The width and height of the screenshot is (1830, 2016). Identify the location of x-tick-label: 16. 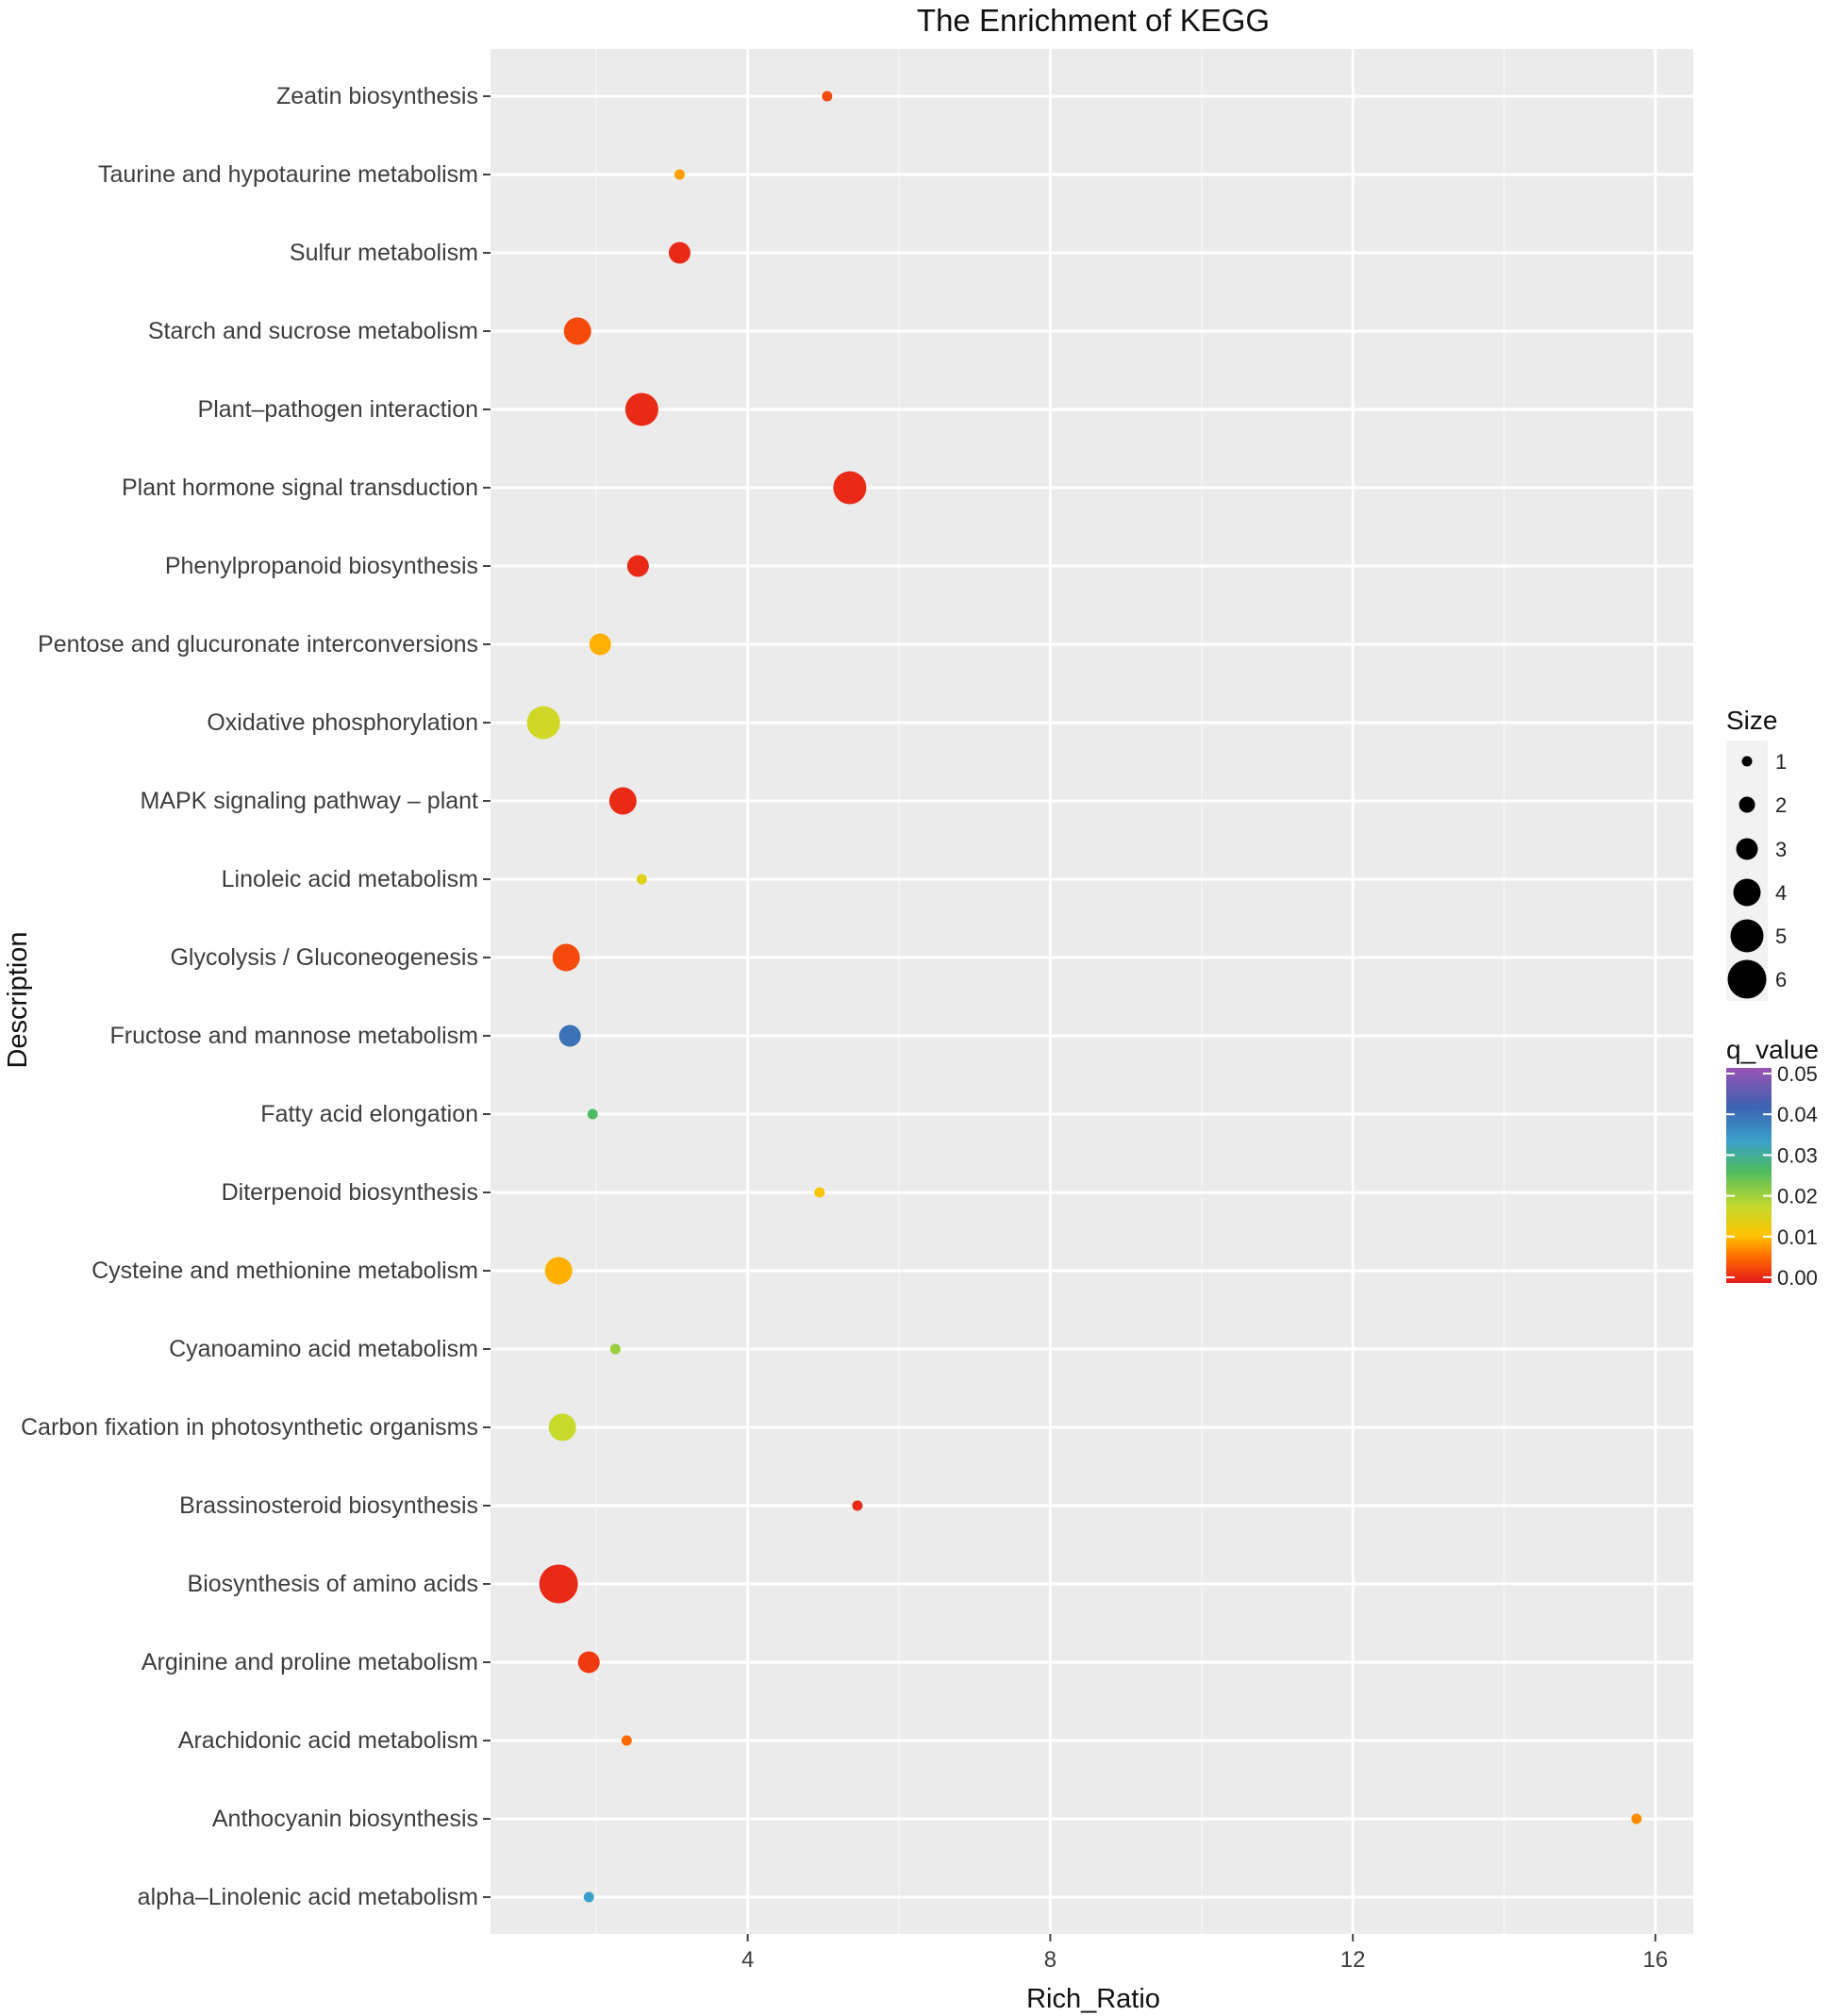
(1656, 1960).